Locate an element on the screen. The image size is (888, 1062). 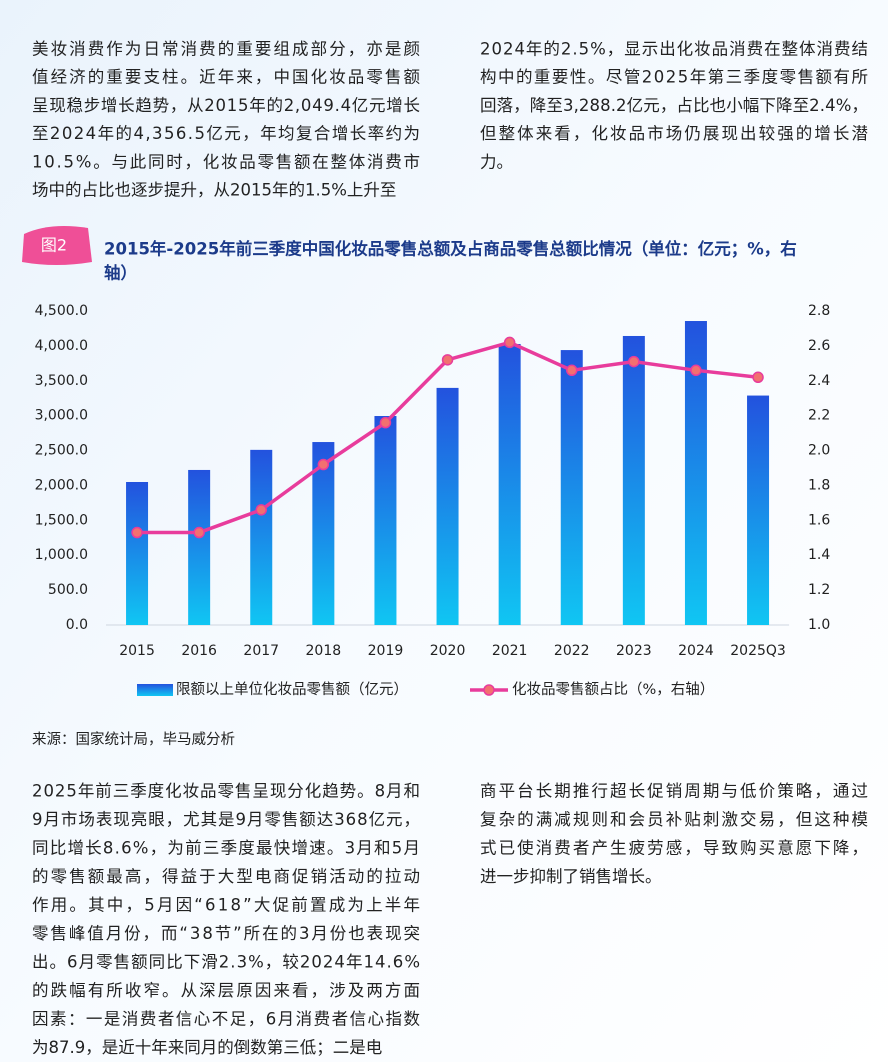
y-tick-label: 1,500.0 is located at coordinates (61, 520).